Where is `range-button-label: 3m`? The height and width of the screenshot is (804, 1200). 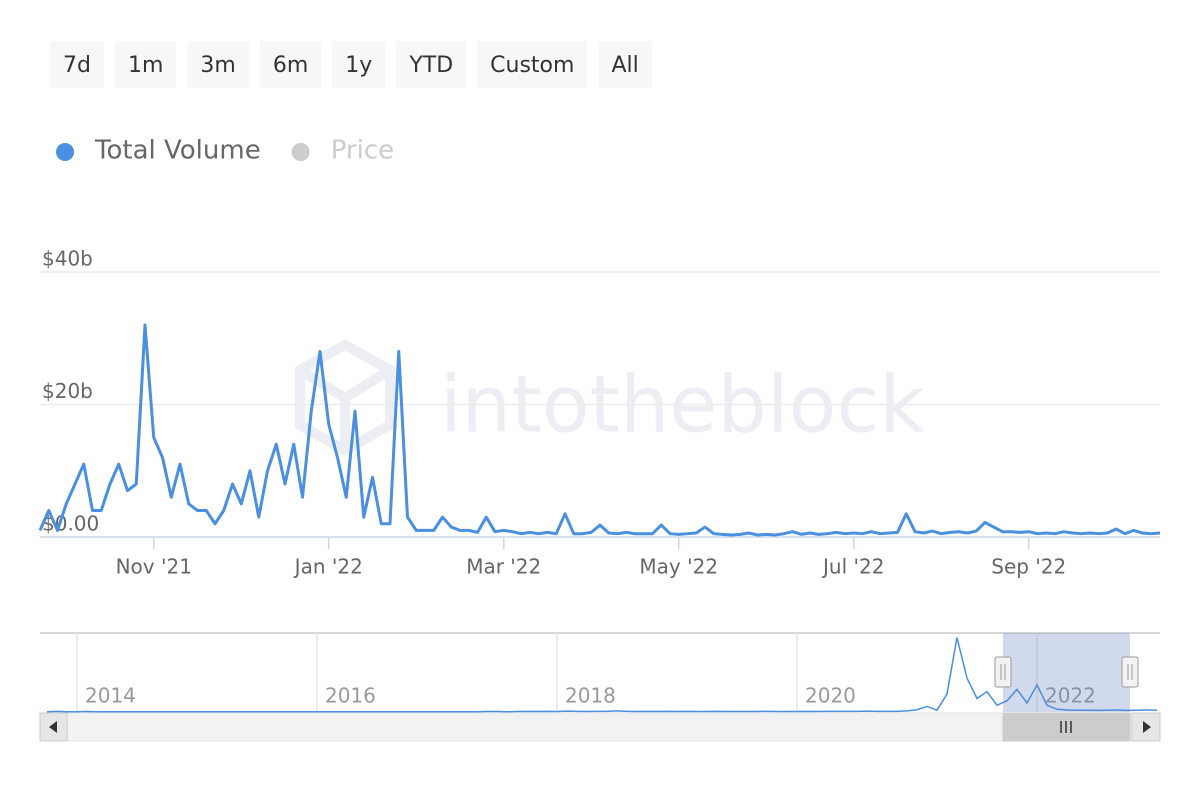 range-button-label: 3m is located at coordinates (217, 65).